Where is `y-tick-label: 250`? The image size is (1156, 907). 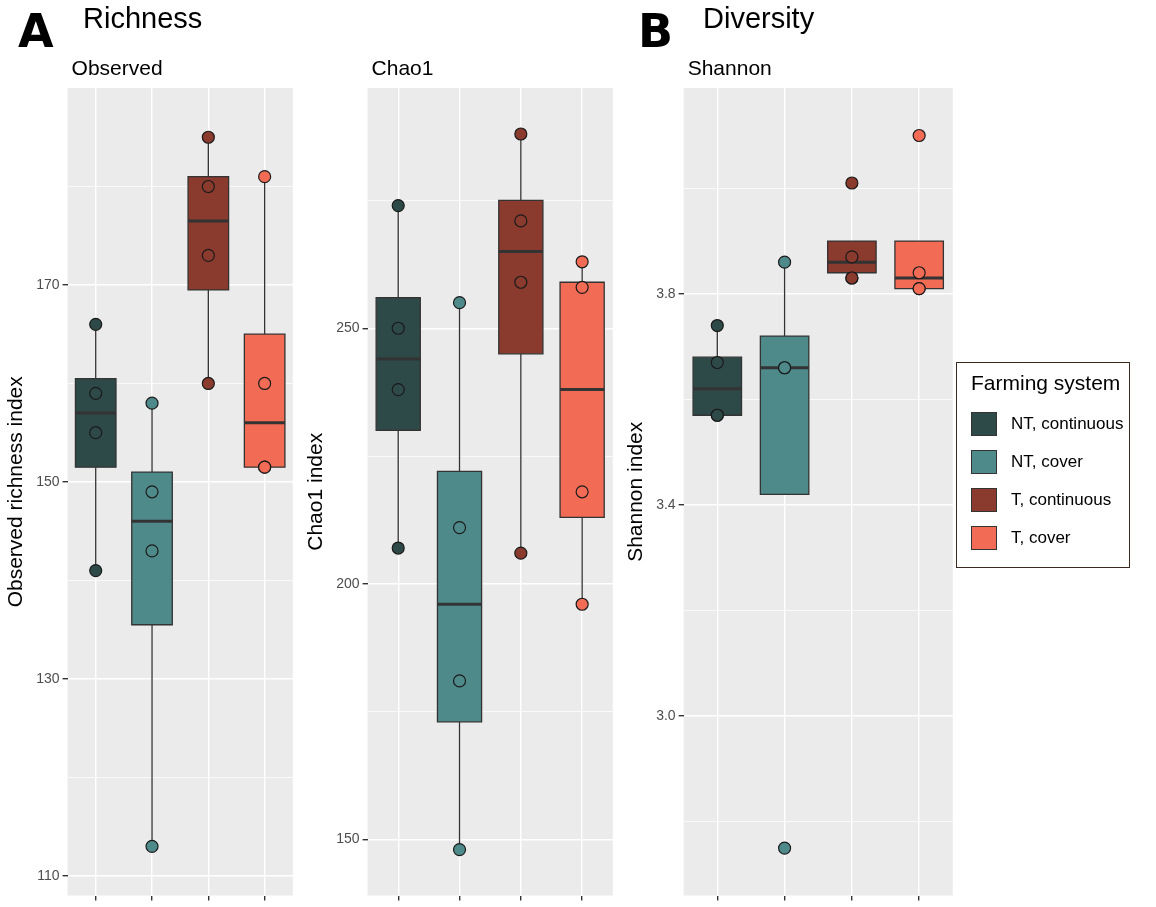
y-tick-label: 250 is located at coordinates (348, 327).